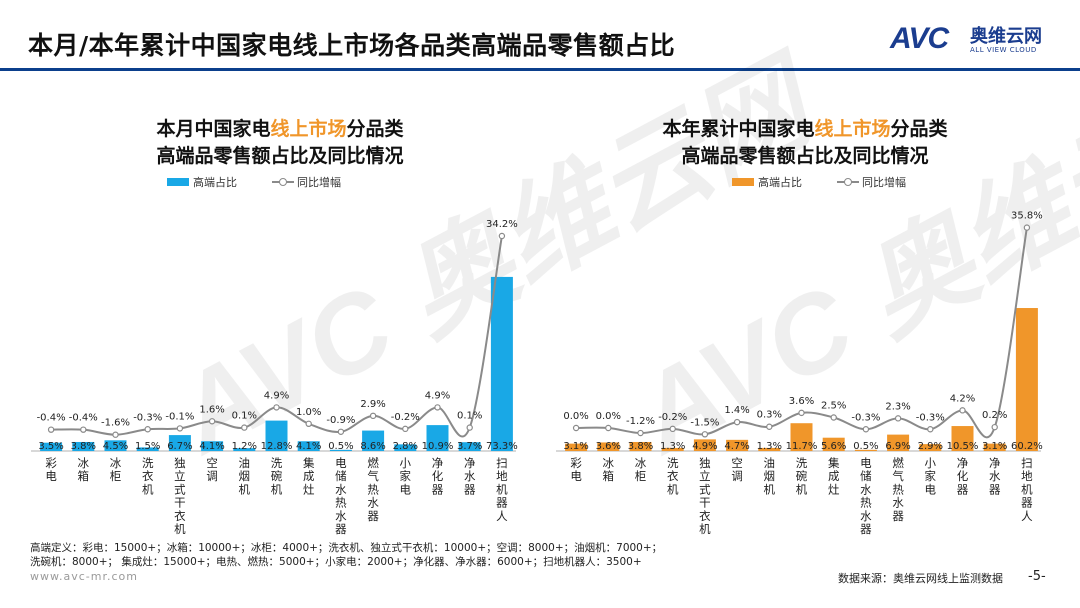 The height and width of the screenshot is (608, 1080). Describe the element at coordinates (736, 410) in the screenshot. I see `yoy-label-5: 1.4%` at that location.